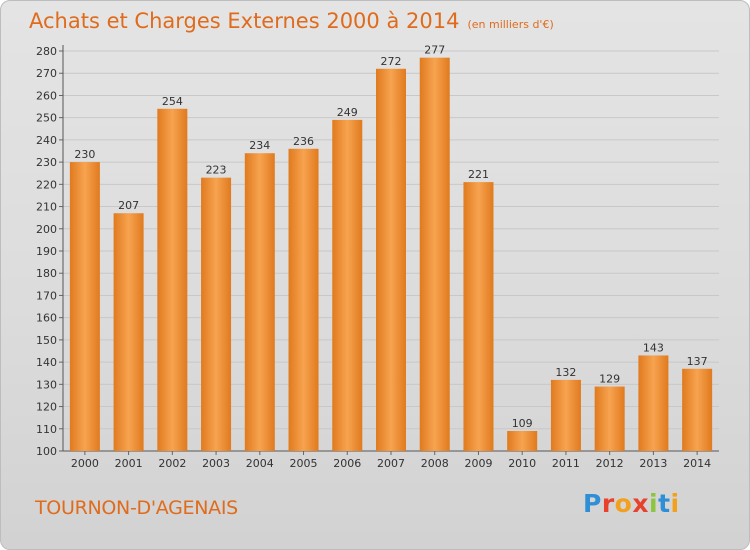  Describe the element at coordinates (46, 73) in the screenshot. I see `y-tick-label: 270` at that location.